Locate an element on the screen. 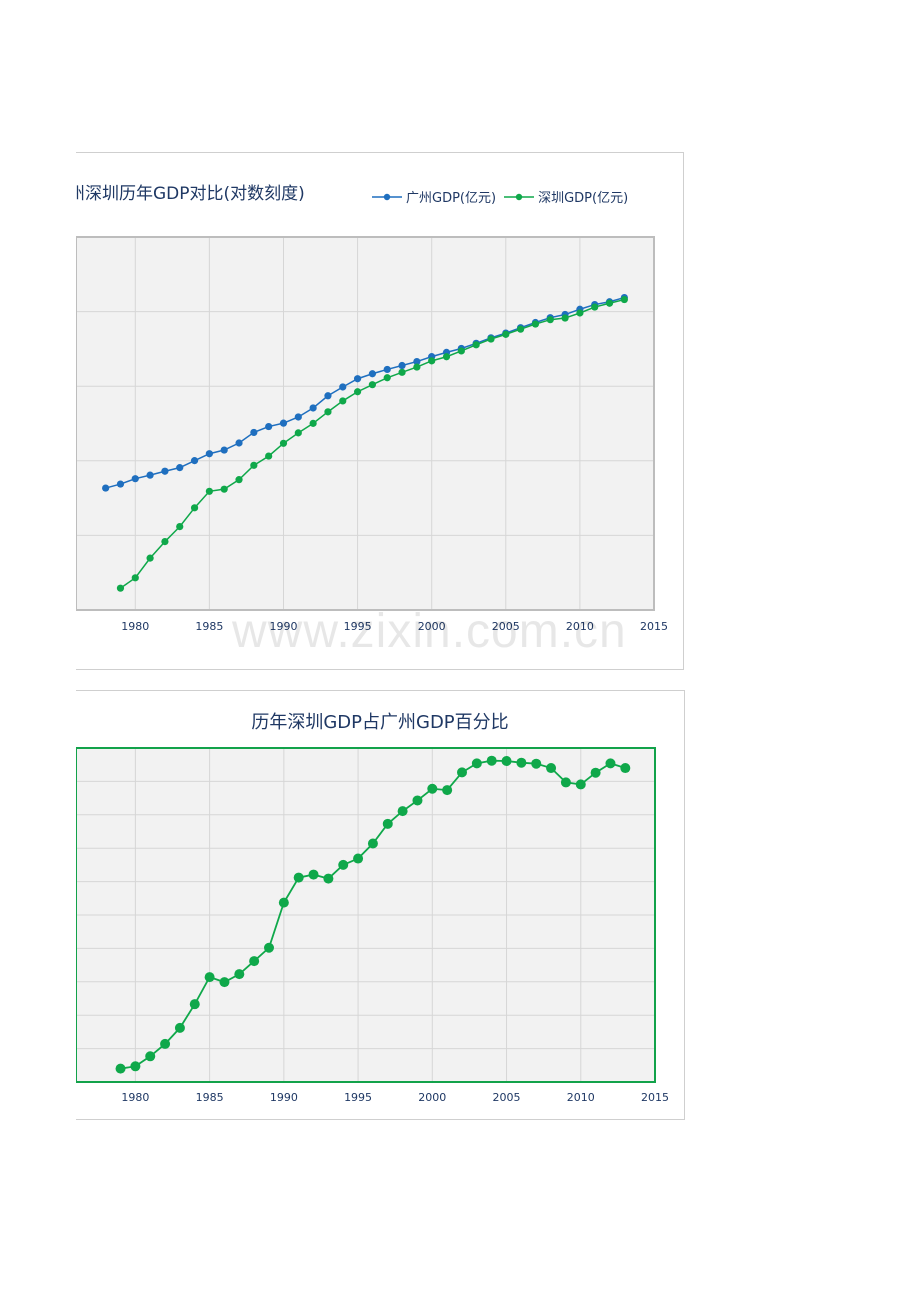  chart-title: 州深圳历年GDP对比(对数刻度) is located at coordinates (190, 194).